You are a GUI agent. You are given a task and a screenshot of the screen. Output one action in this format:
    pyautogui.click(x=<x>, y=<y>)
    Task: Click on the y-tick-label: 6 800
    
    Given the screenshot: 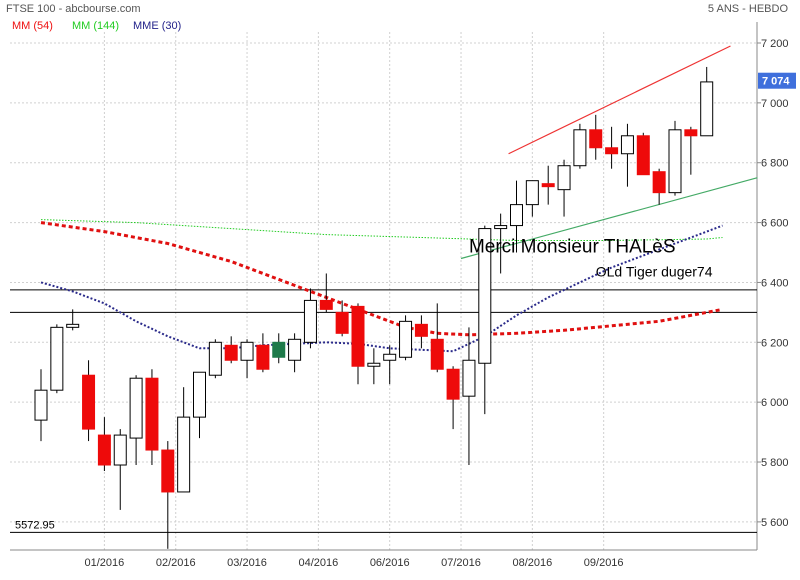 What is the action you would take?
    pyautogui.click(x=775, y=164)
    